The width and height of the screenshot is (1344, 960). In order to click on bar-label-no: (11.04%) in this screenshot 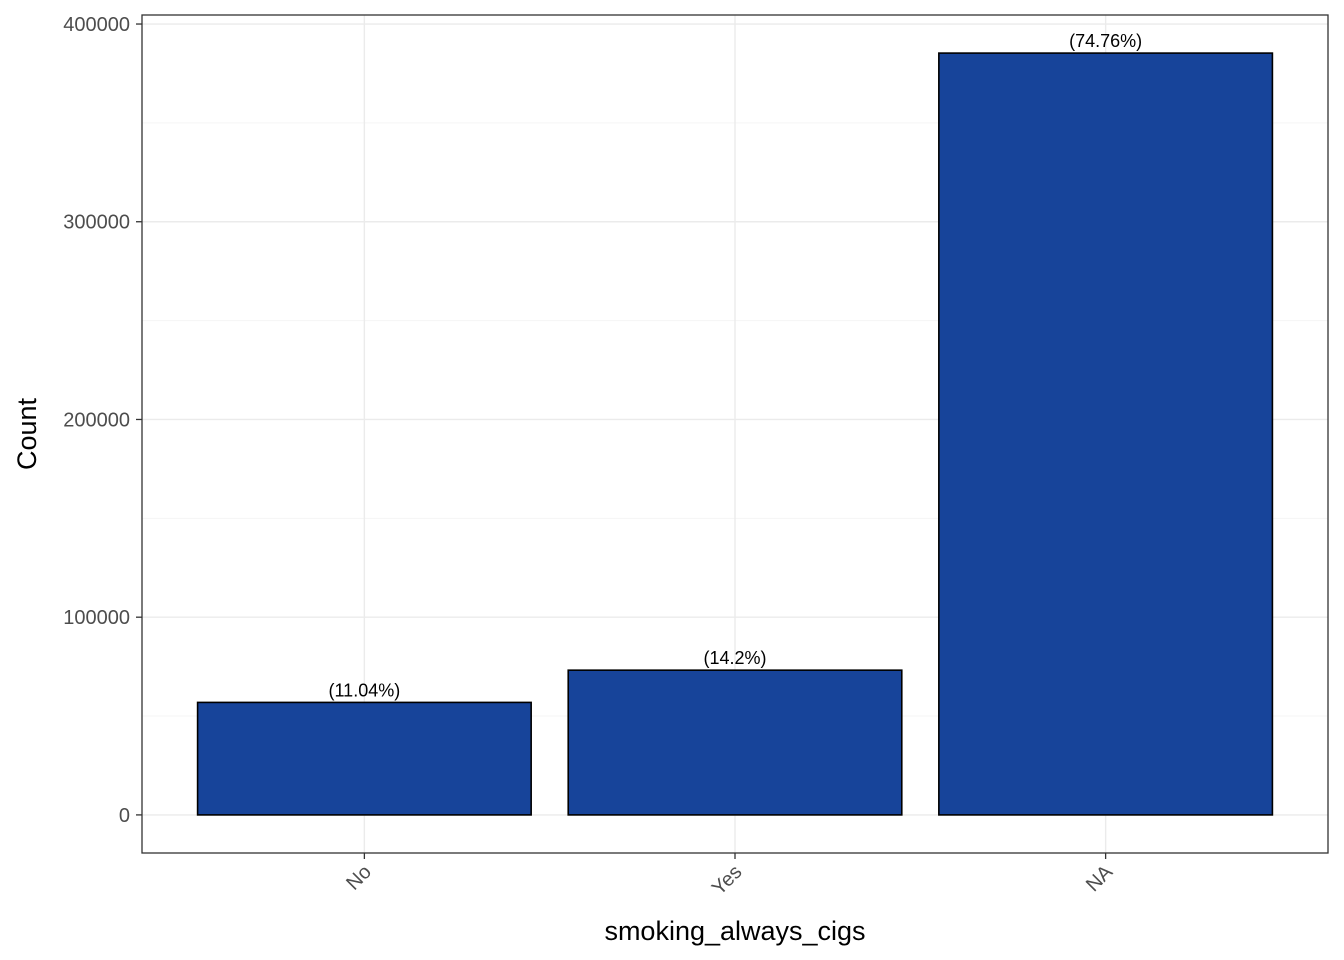, I will do `click(365, 690)`.